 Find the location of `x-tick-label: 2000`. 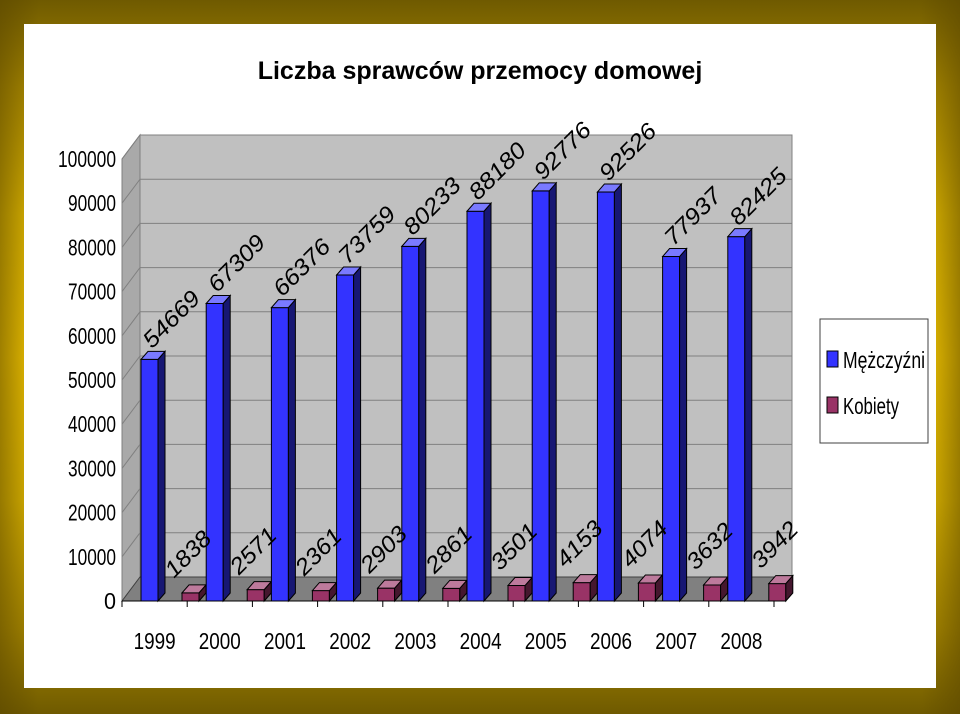

x-tick-label: 2000 is located at coordinates (220, 641).